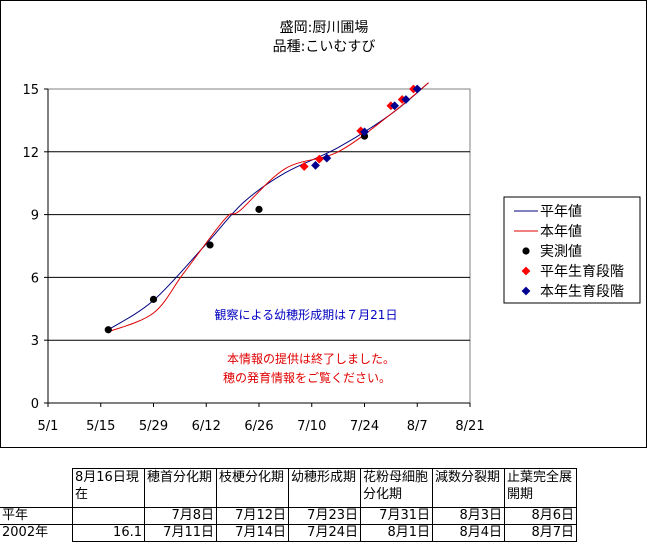  I want to click on x-tick-label: 6/12, so click(206, 426).